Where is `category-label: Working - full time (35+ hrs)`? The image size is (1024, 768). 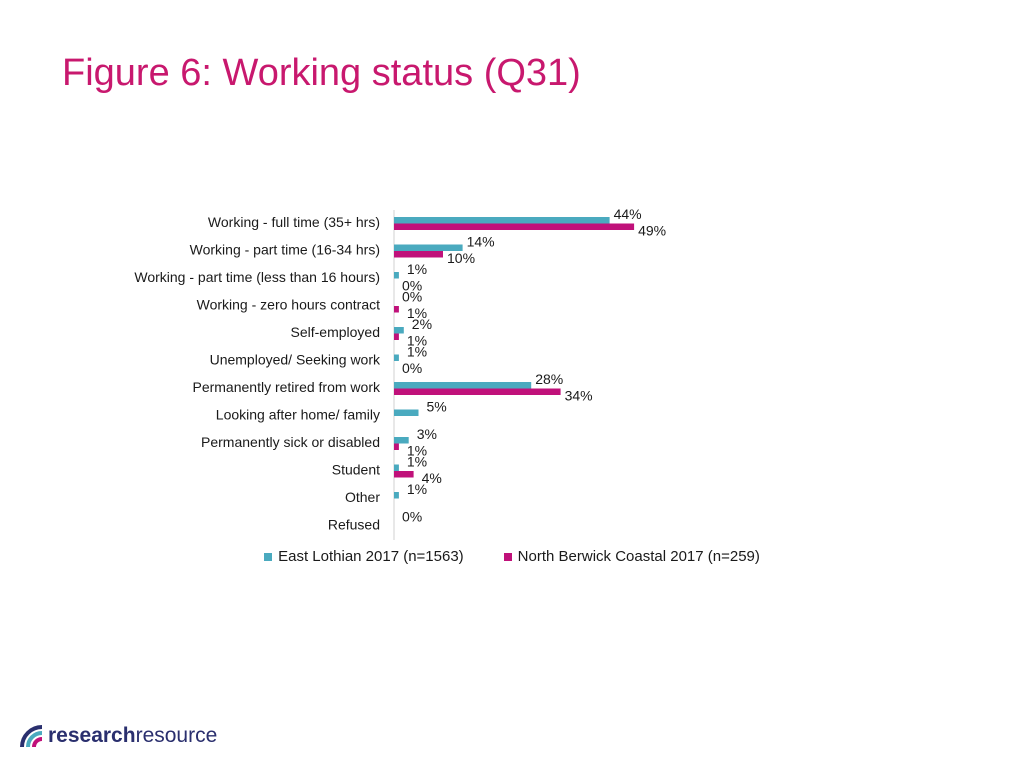
category-label: Working - full time (35+ hrs) is located at coordinates (294, 222).